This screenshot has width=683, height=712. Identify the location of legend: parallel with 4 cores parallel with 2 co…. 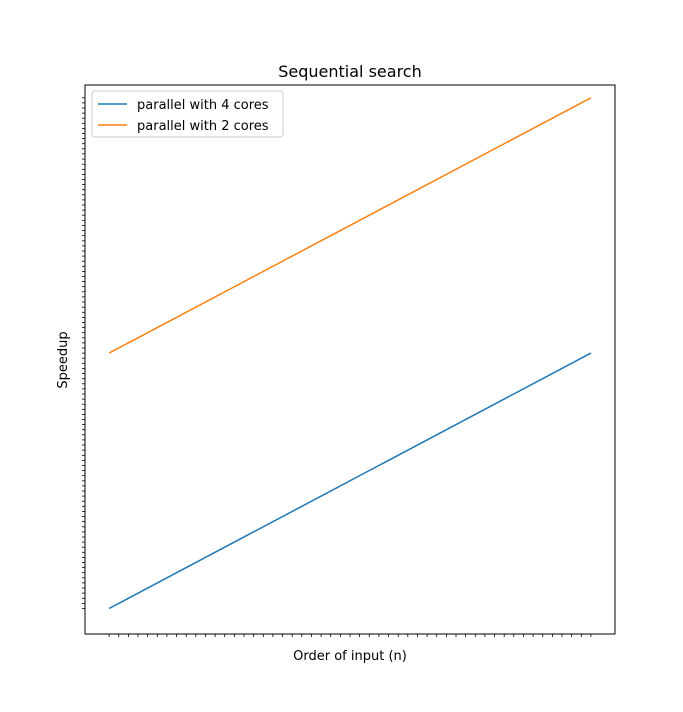
(187, 114).